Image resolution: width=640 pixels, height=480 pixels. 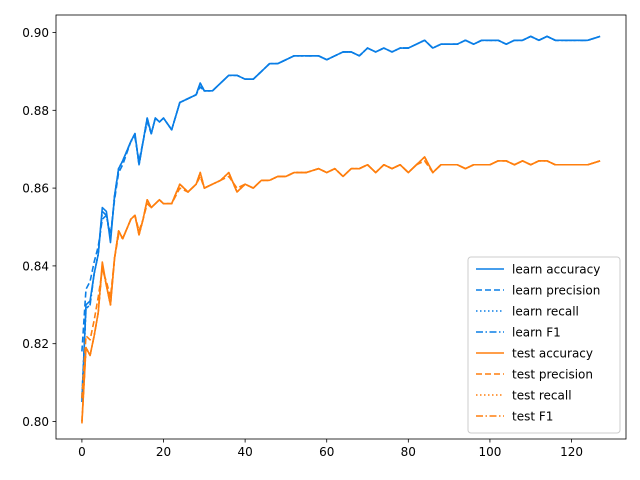 I want to click on legend-label: learn recall, so click(x=545, y=312).